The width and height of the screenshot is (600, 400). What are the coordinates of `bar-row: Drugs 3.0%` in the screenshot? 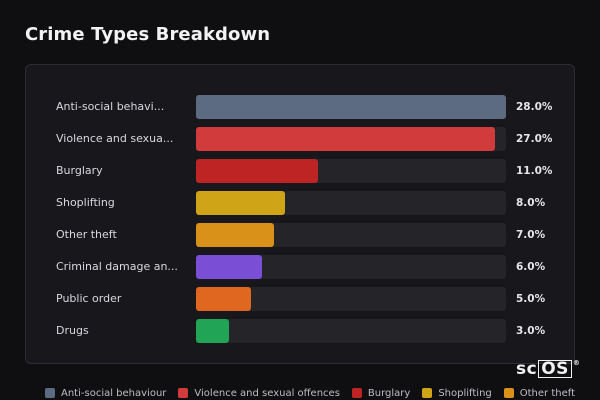 It's located at (300, 331).